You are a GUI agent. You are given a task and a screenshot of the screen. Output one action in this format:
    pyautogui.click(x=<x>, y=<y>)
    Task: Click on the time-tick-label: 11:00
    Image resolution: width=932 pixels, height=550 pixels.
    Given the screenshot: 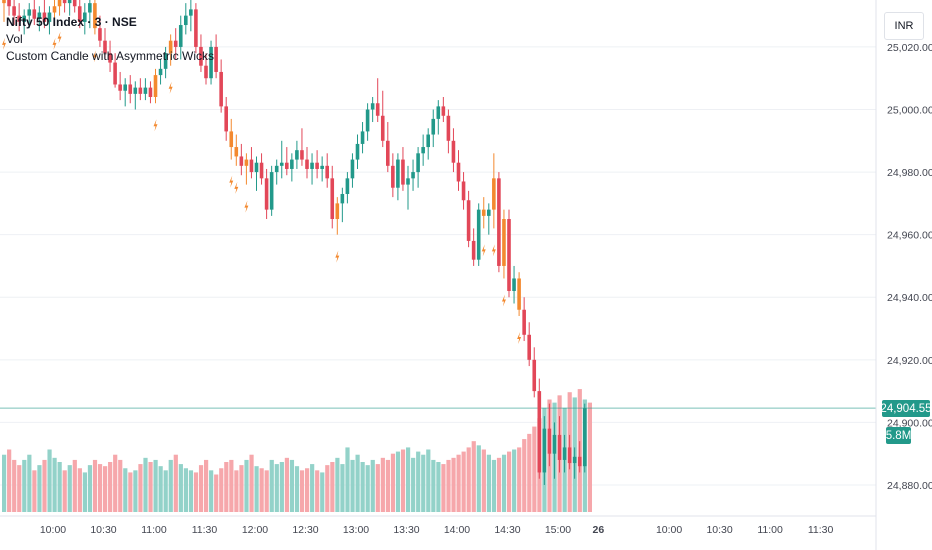 What is the action you would take?
    pyautogui.click(x=770, y=530)
    